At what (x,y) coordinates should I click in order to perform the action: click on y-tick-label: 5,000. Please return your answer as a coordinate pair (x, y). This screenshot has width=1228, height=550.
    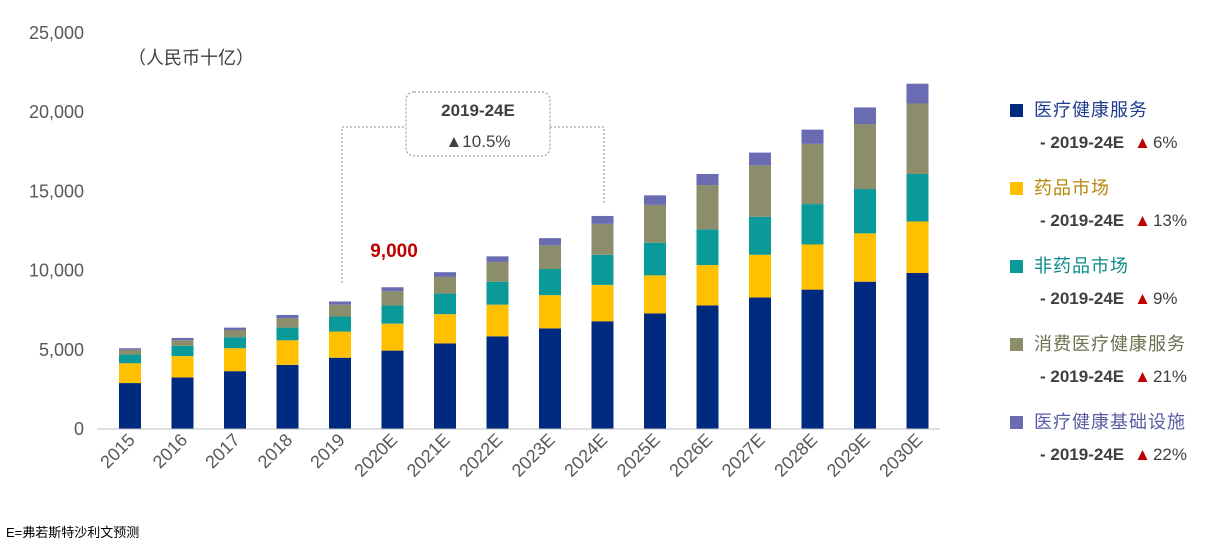
    Looking at the image, I should click on (61, 350).